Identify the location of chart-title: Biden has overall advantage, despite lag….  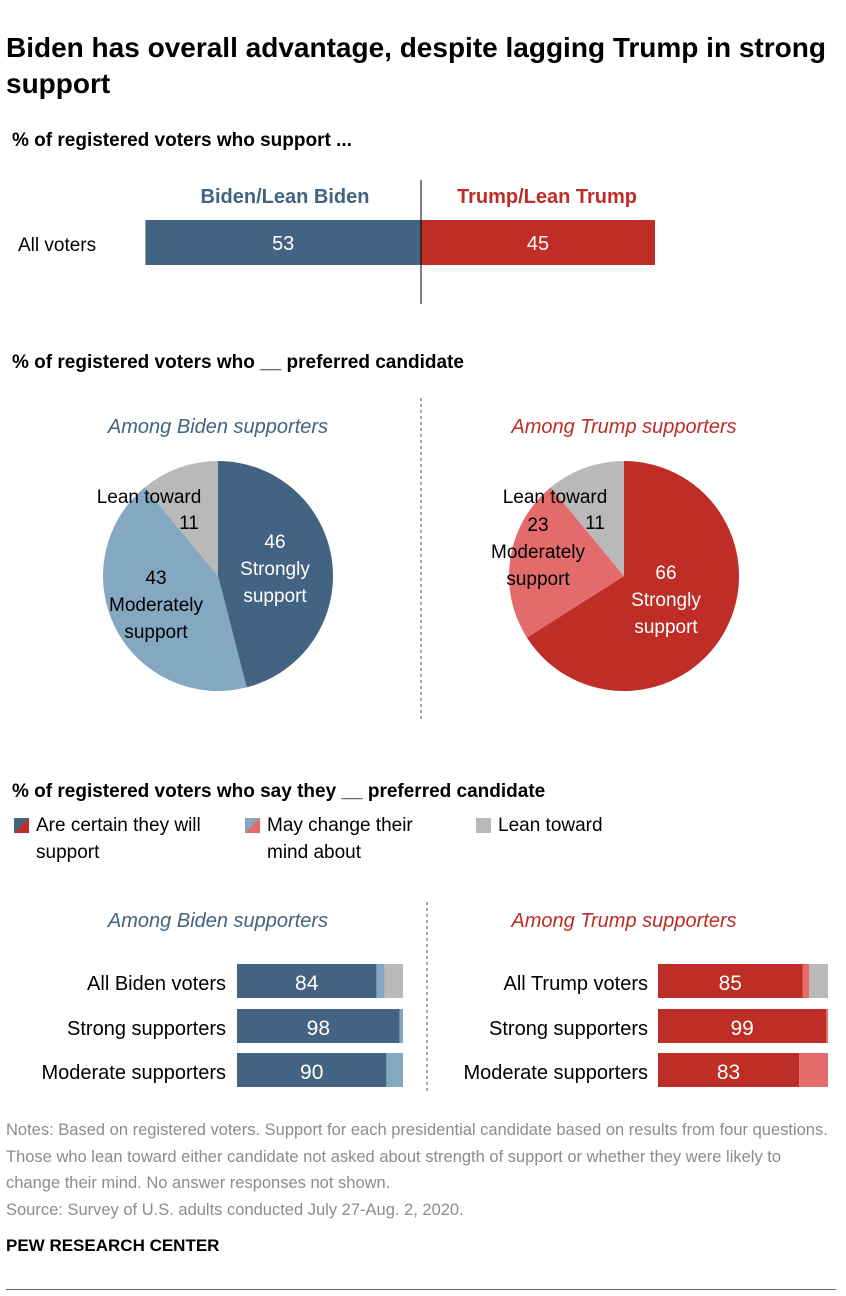
(416, 65).